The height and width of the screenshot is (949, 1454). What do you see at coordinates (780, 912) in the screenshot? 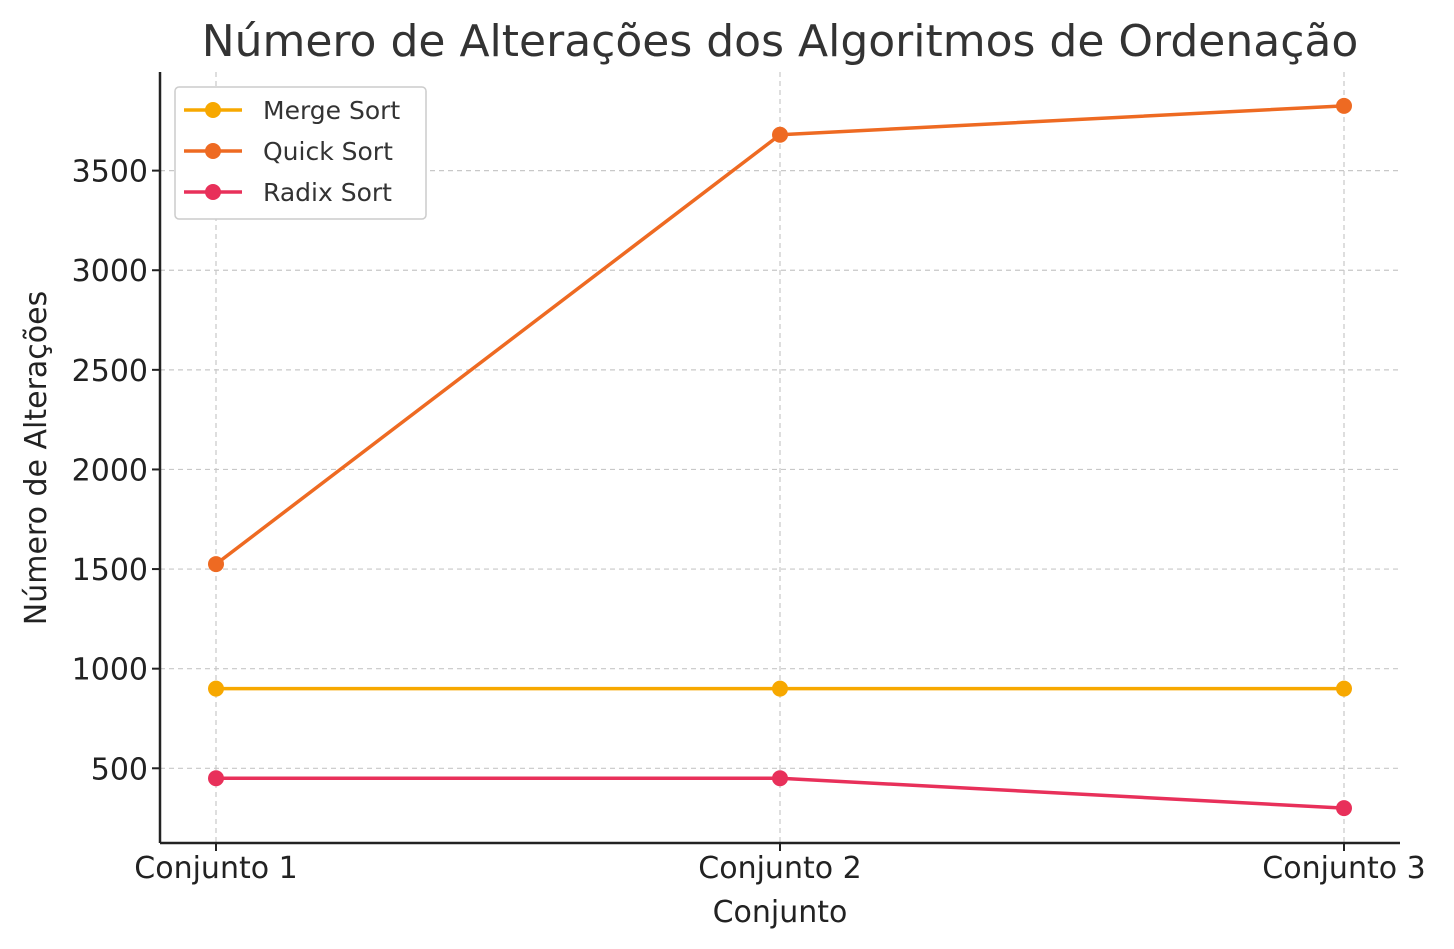
I see `x-axis-label: Conjunto` at bounding box center [780, 912].